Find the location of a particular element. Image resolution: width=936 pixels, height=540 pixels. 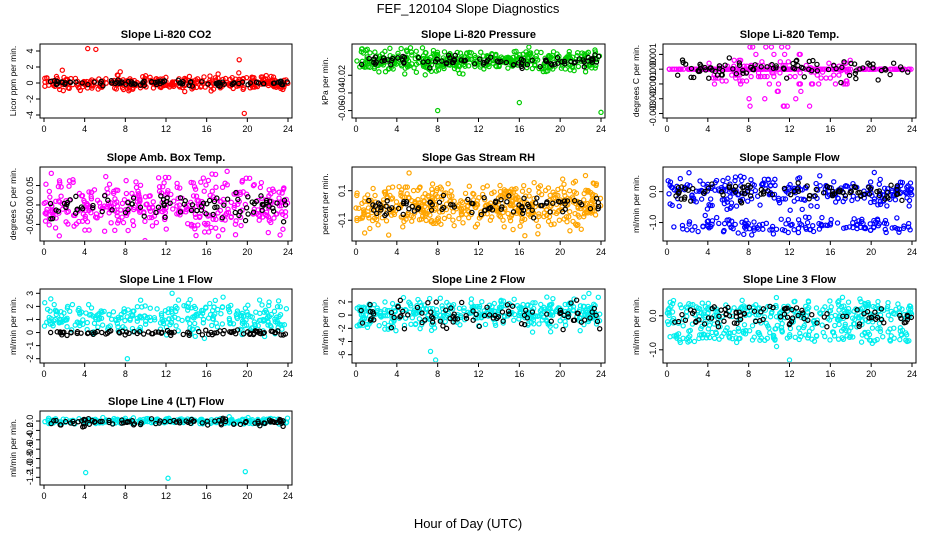

y-tick-label: -4 is located at coordinates (342, 342).